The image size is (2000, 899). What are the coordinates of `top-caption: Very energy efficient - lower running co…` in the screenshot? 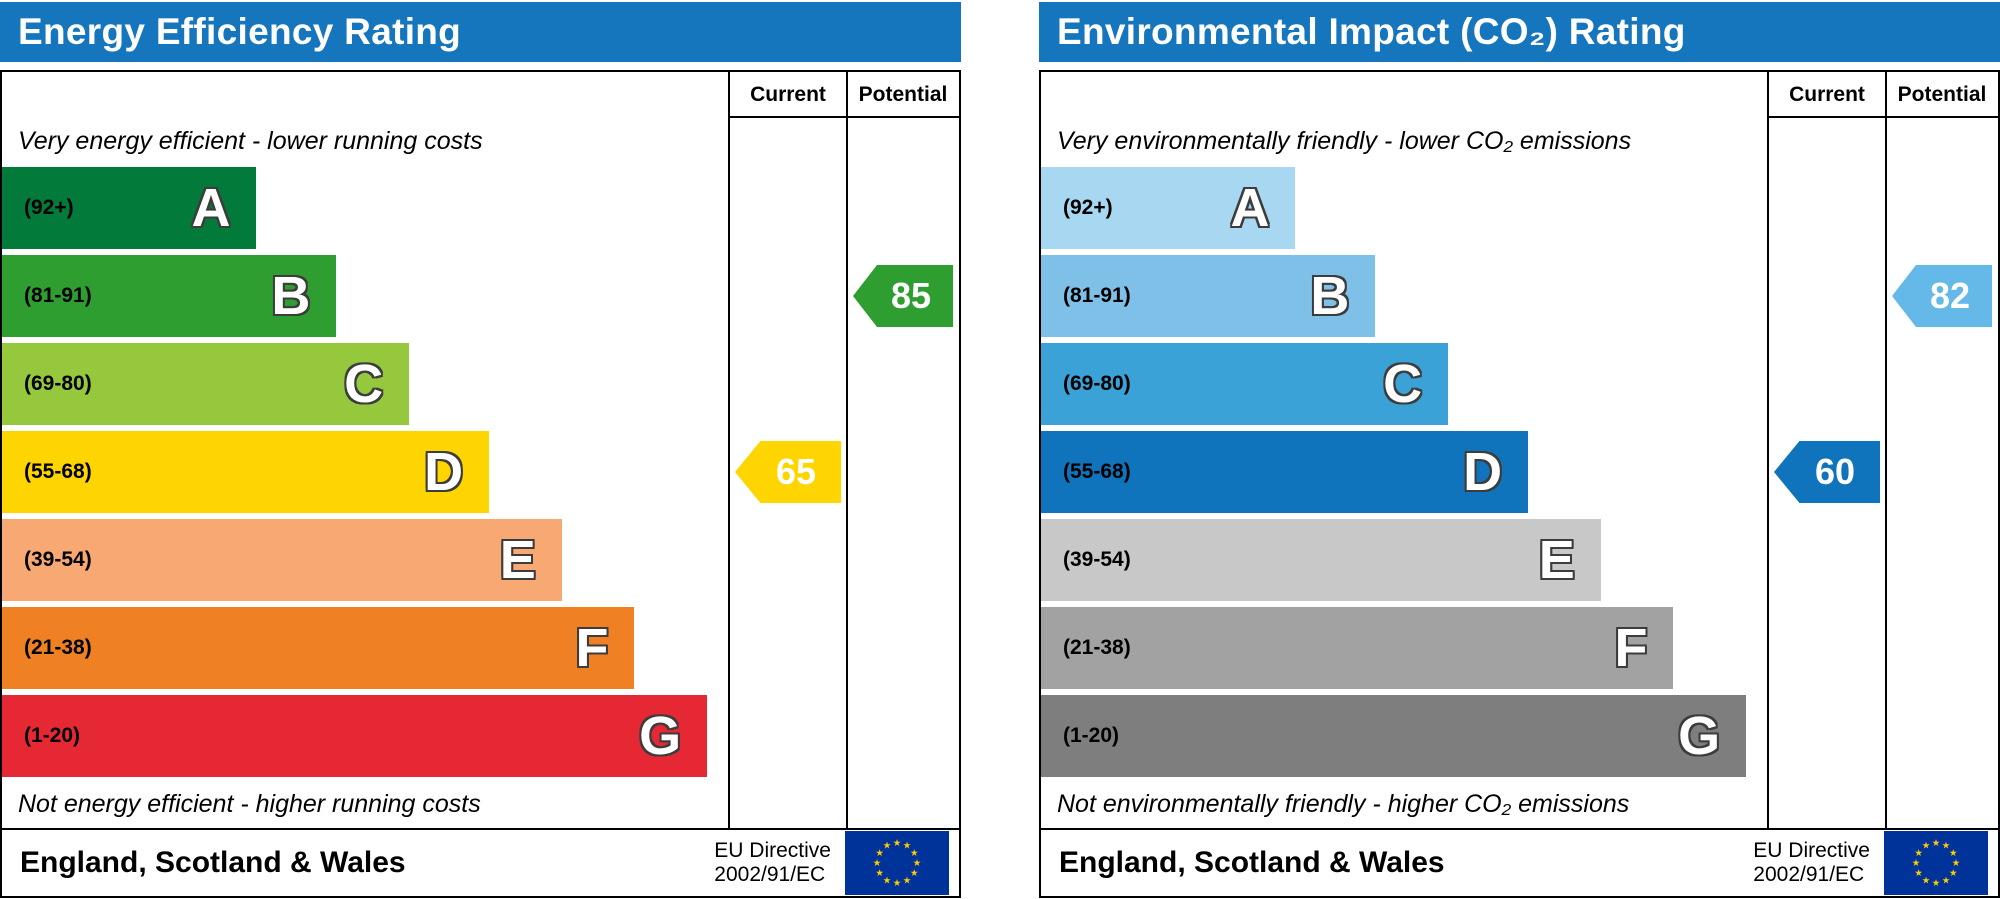 It's located at (250, 140).